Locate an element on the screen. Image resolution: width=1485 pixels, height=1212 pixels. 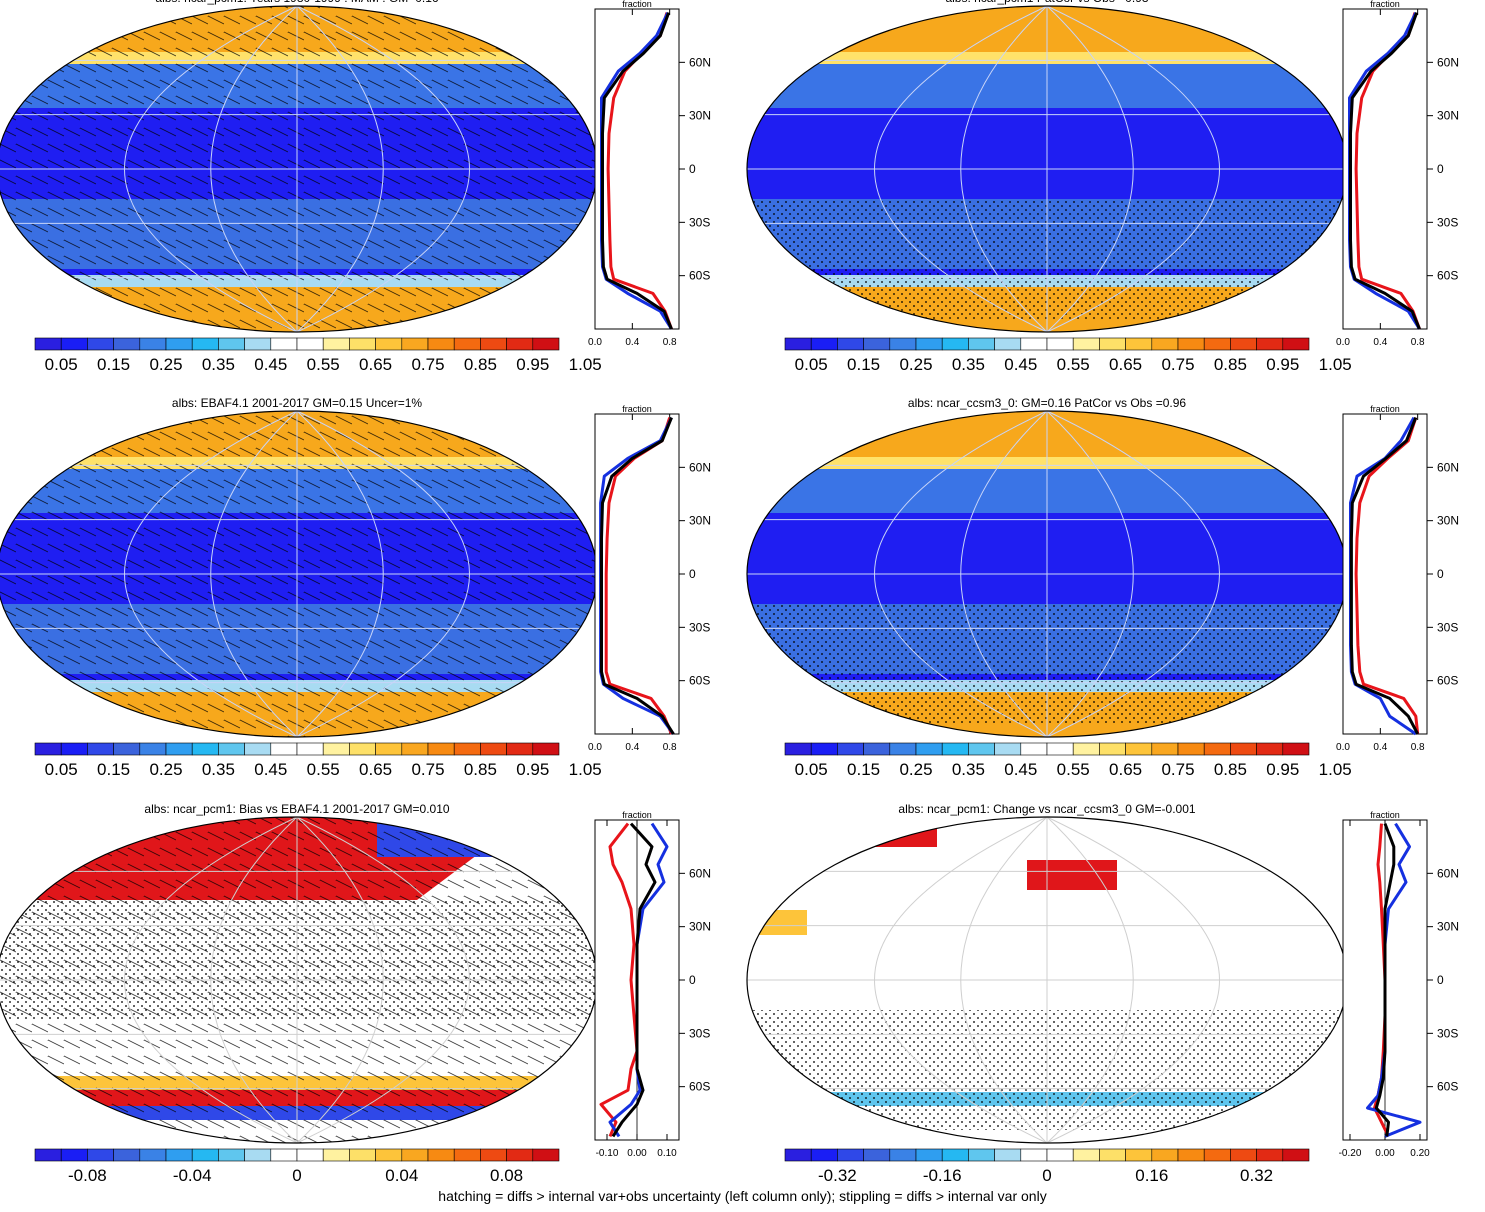
colorbar-label: 0.16 is located at coordinates (1151, 1175).